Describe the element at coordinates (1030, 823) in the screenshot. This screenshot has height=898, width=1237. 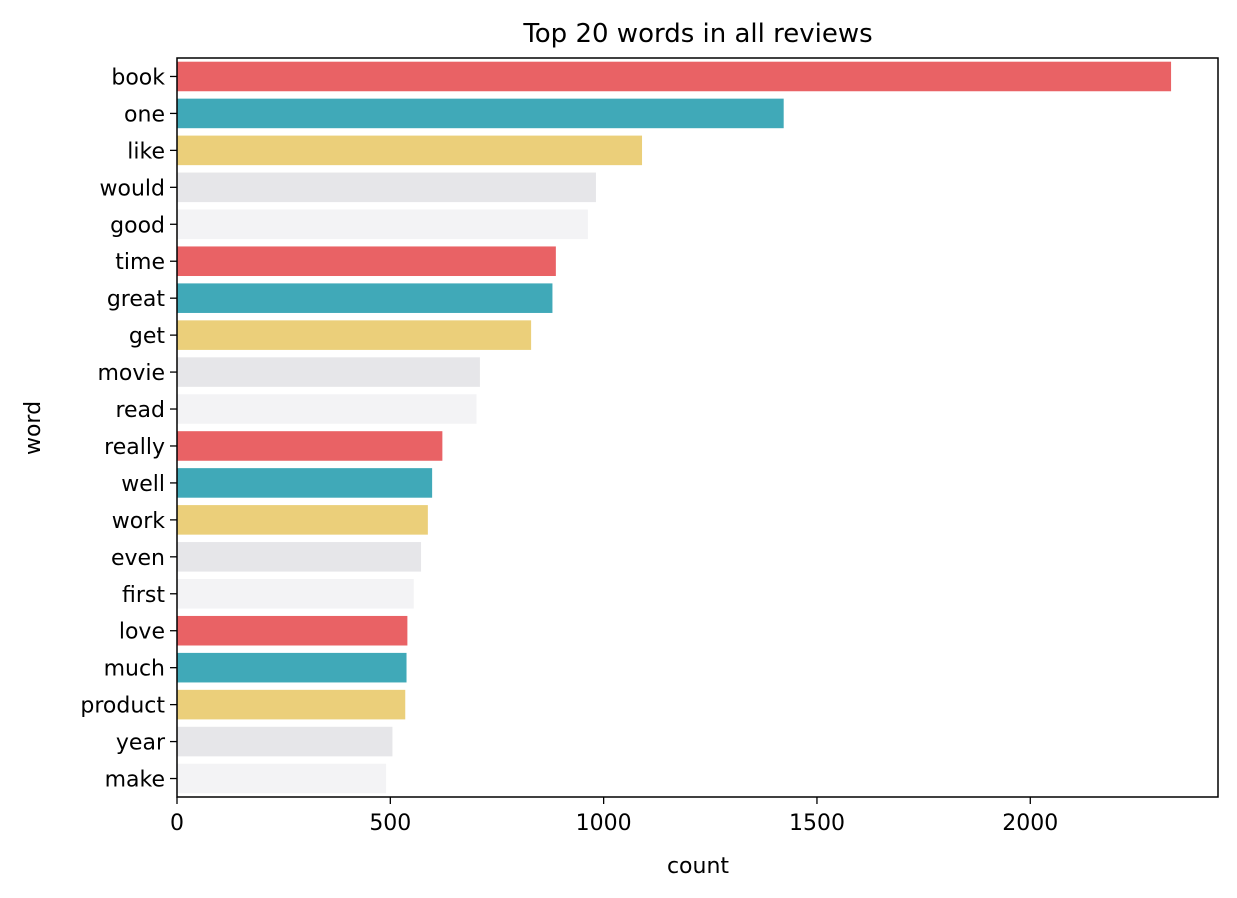
I see `x-tick-label: 2000` at that location.